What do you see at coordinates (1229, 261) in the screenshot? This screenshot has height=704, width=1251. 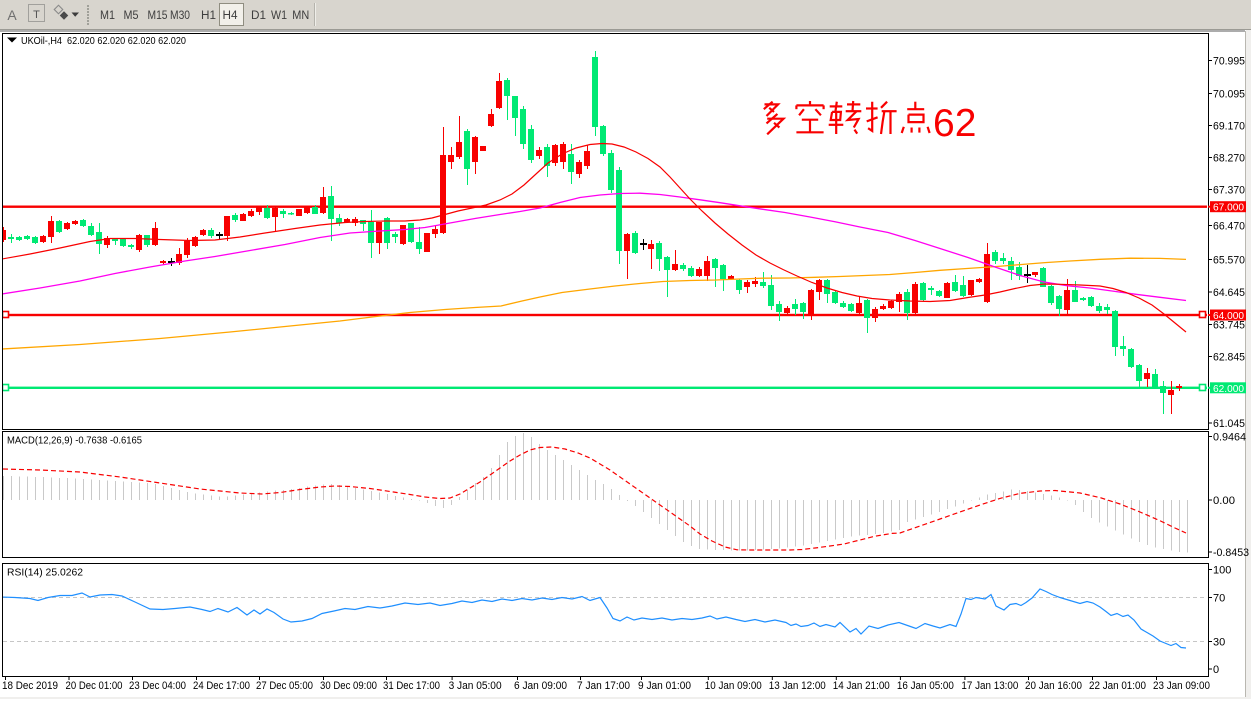 I see `svg-text: 65.570` at bounding box center [1229, 261].